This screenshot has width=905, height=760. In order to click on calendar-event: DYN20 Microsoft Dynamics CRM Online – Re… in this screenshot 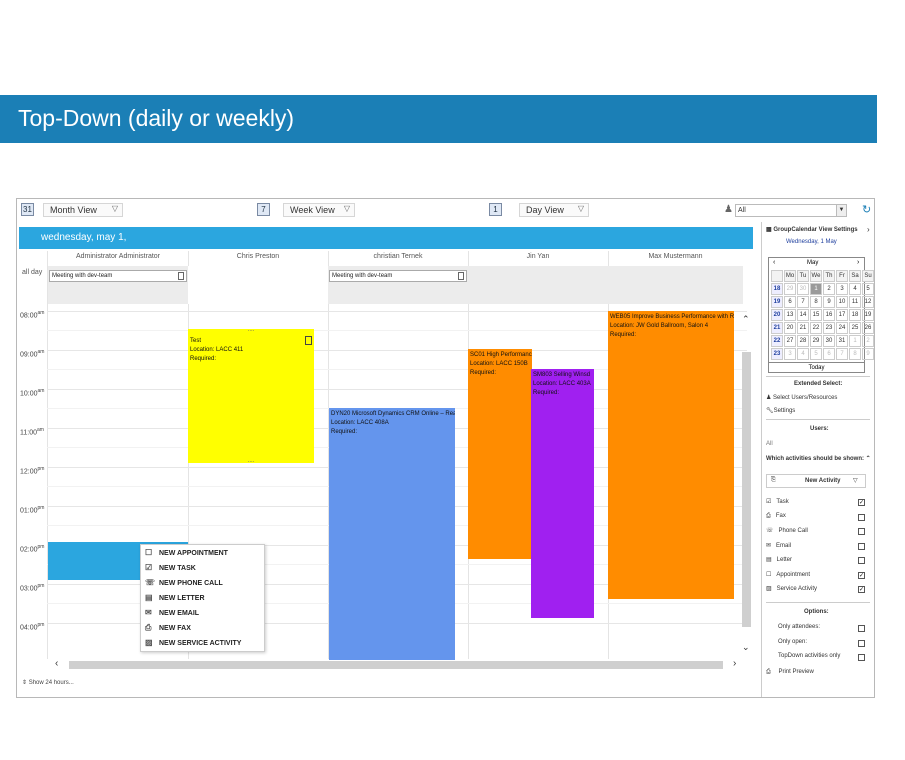, I will do `click(392, 534)`.